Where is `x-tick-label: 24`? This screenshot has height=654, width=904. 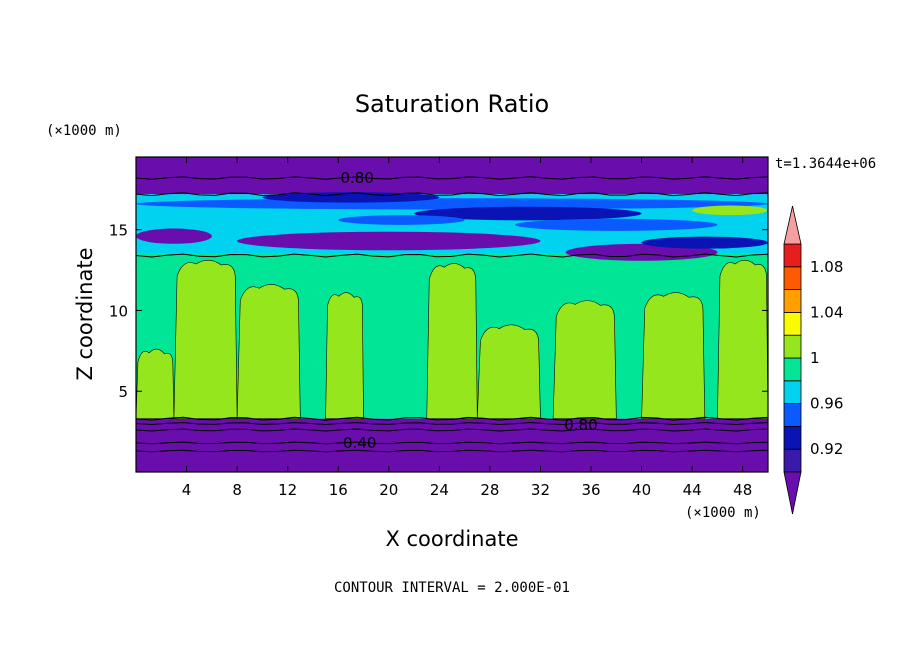
x-tick-label: 24 is located at coordinates (439, 490).